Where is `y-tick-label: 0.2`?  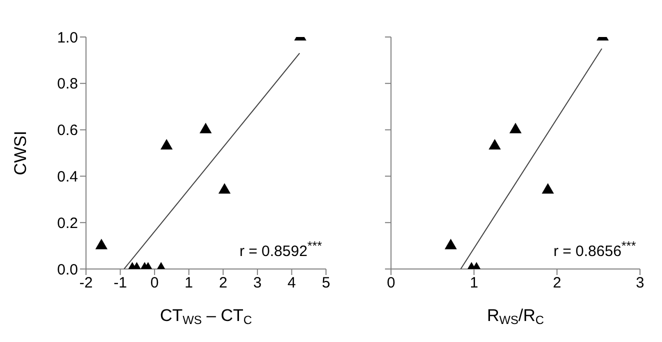
y-tick-label: 0.2 is located at coordinates (67, 223).